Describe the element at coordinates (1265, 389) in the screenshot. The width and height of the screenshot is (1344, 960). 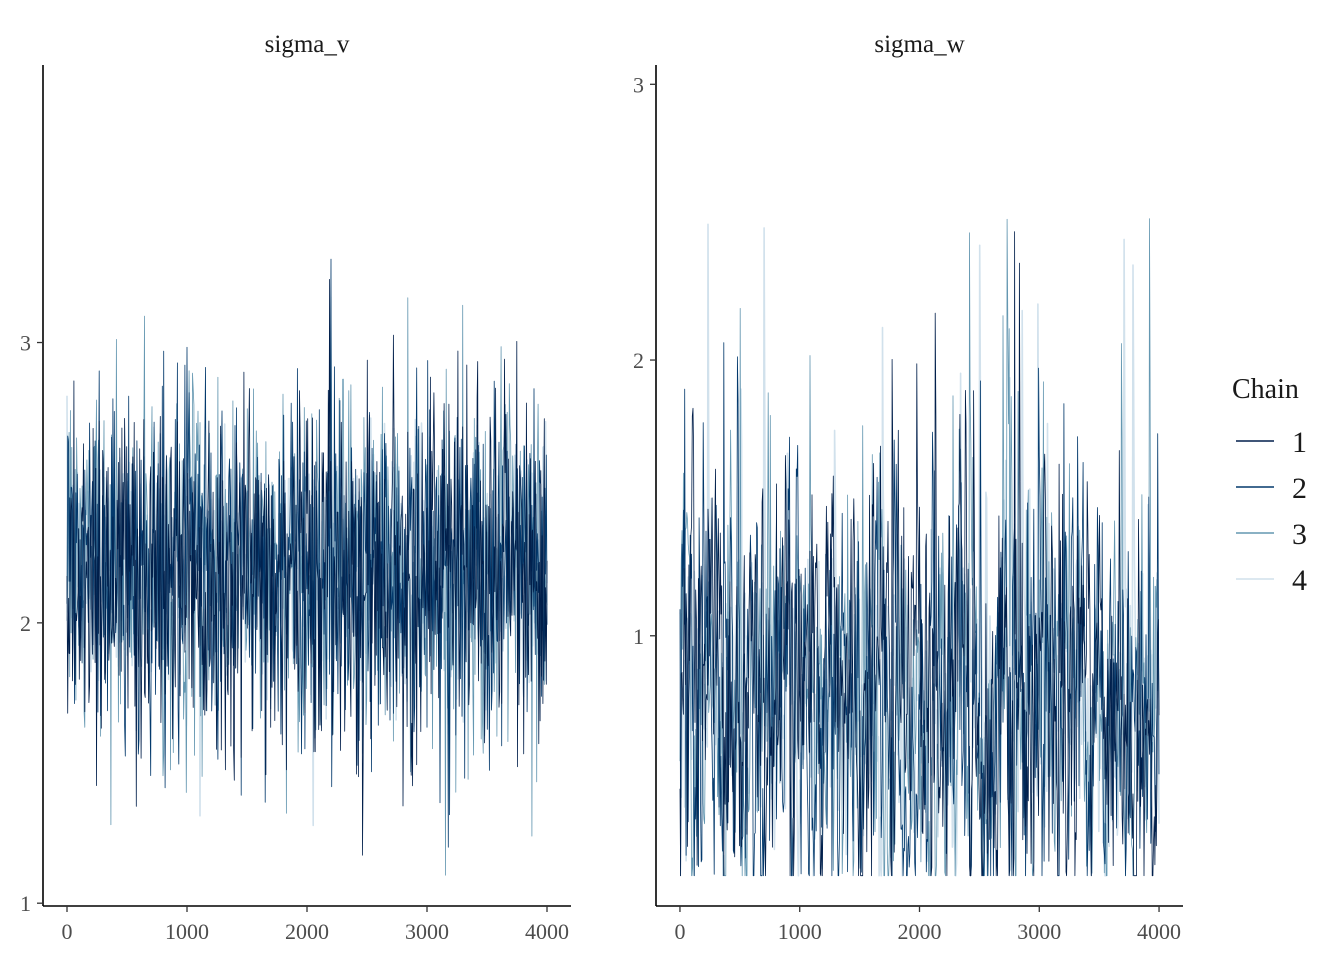
I see `legend-title: Chain` at that location.